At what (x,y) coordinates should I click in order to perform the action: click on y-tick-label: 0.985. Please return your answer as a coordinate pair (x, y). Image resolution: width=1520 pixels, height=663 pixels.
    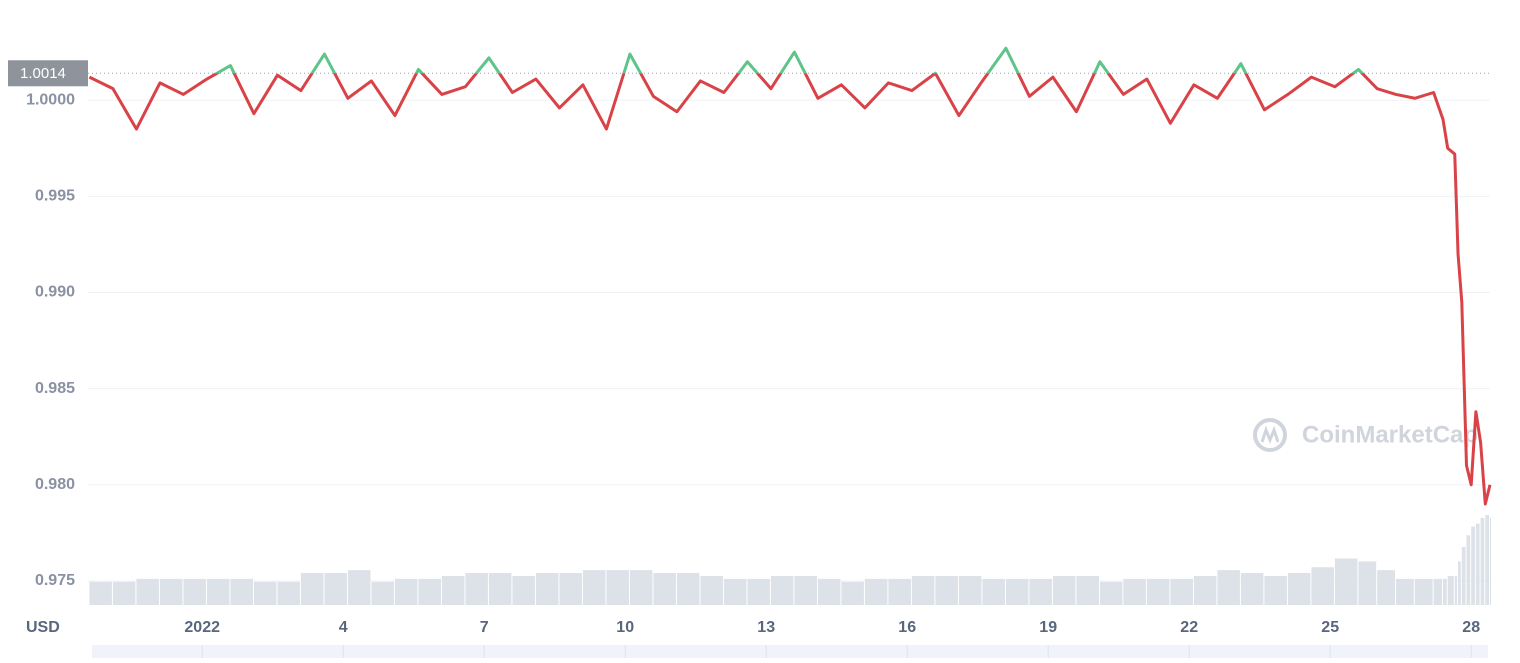
    Looking at the image, I should click on (55, 388).